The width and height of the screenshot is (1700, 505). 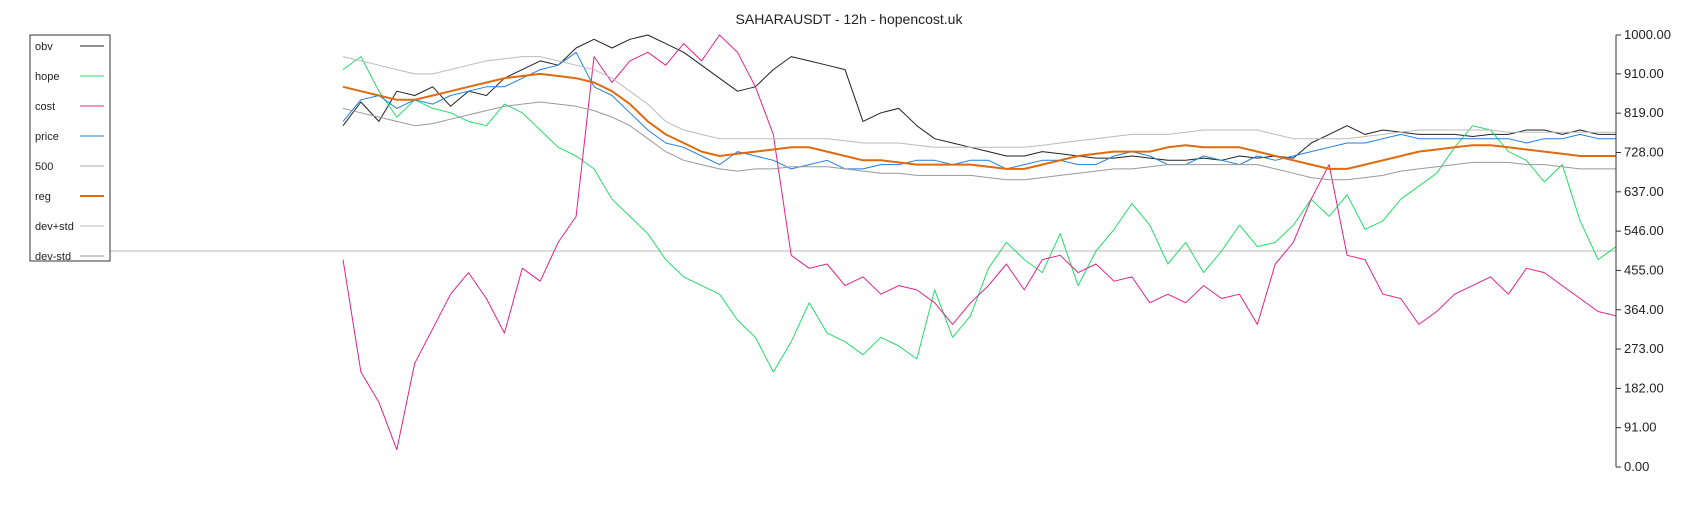 I want to click on legend-label: price, so click(x=47, y=137).